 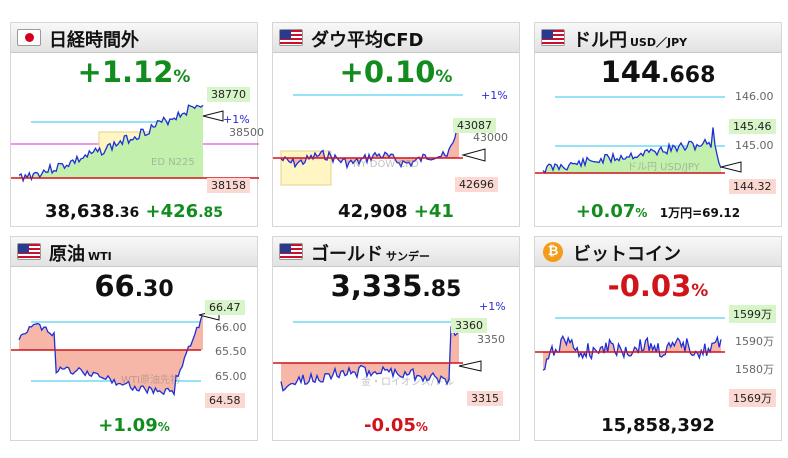 I want to click on chart-watermark: WTI原油先物, so click(x=150, y=380).